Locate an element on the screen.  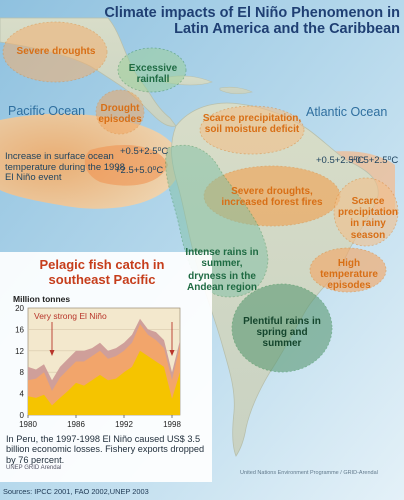
label-drought-episodes: Drought episodes is located at coordinates (120, 114).